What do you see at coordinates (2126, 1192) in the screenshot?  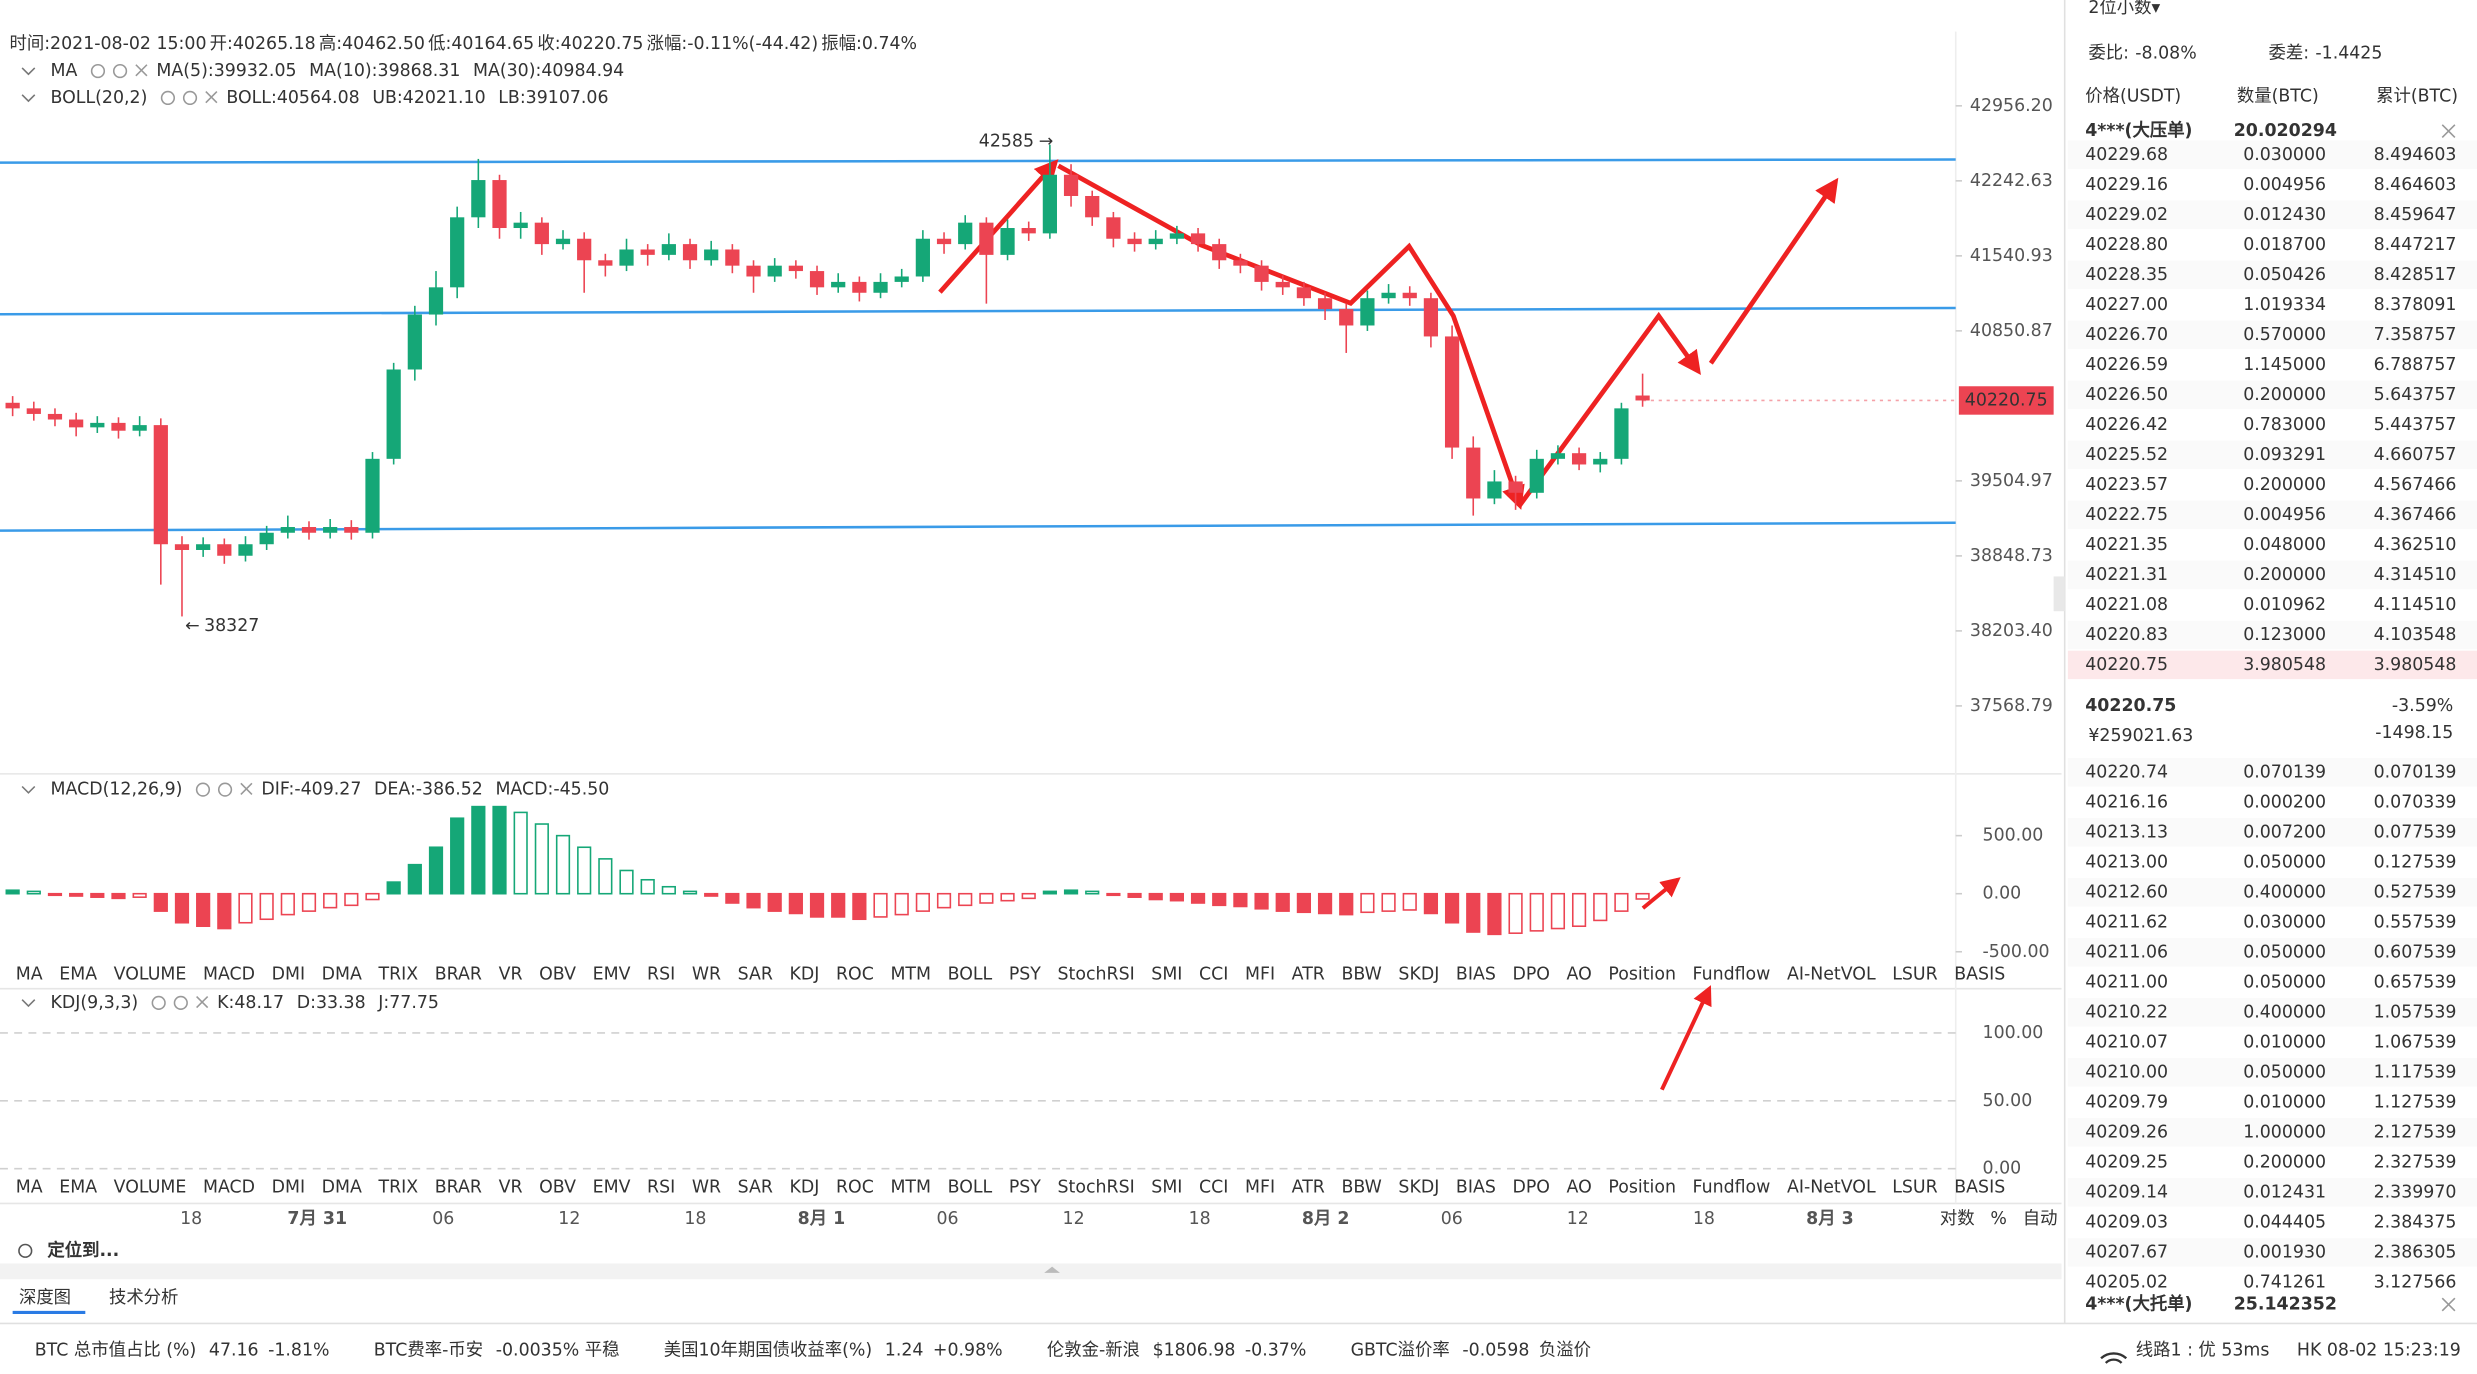 I see `price: 40209.14` at bounding box center [2126, 1192].